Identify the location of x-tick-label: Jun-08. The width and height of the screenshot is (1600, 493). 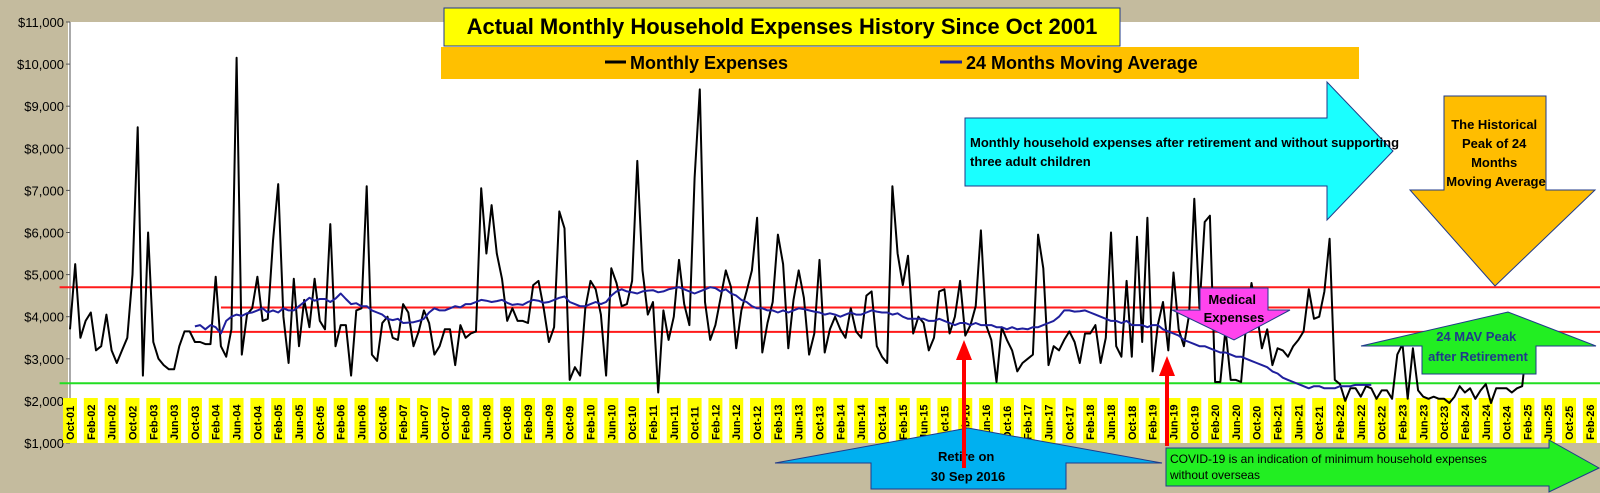
(487, 422).